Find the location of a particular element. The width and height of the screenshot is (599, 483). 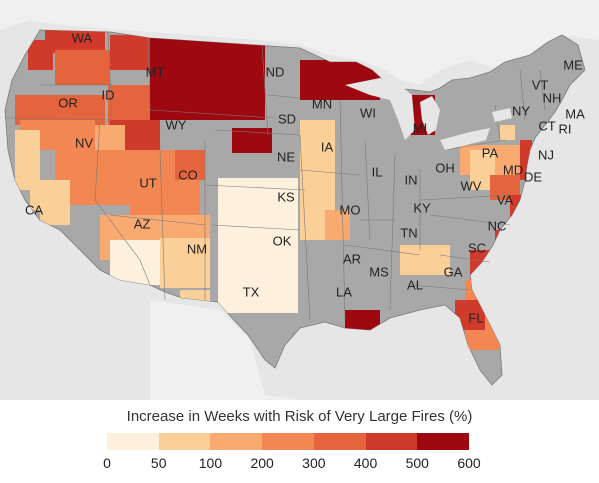

mexico-land is located at coordinates (225, 350).